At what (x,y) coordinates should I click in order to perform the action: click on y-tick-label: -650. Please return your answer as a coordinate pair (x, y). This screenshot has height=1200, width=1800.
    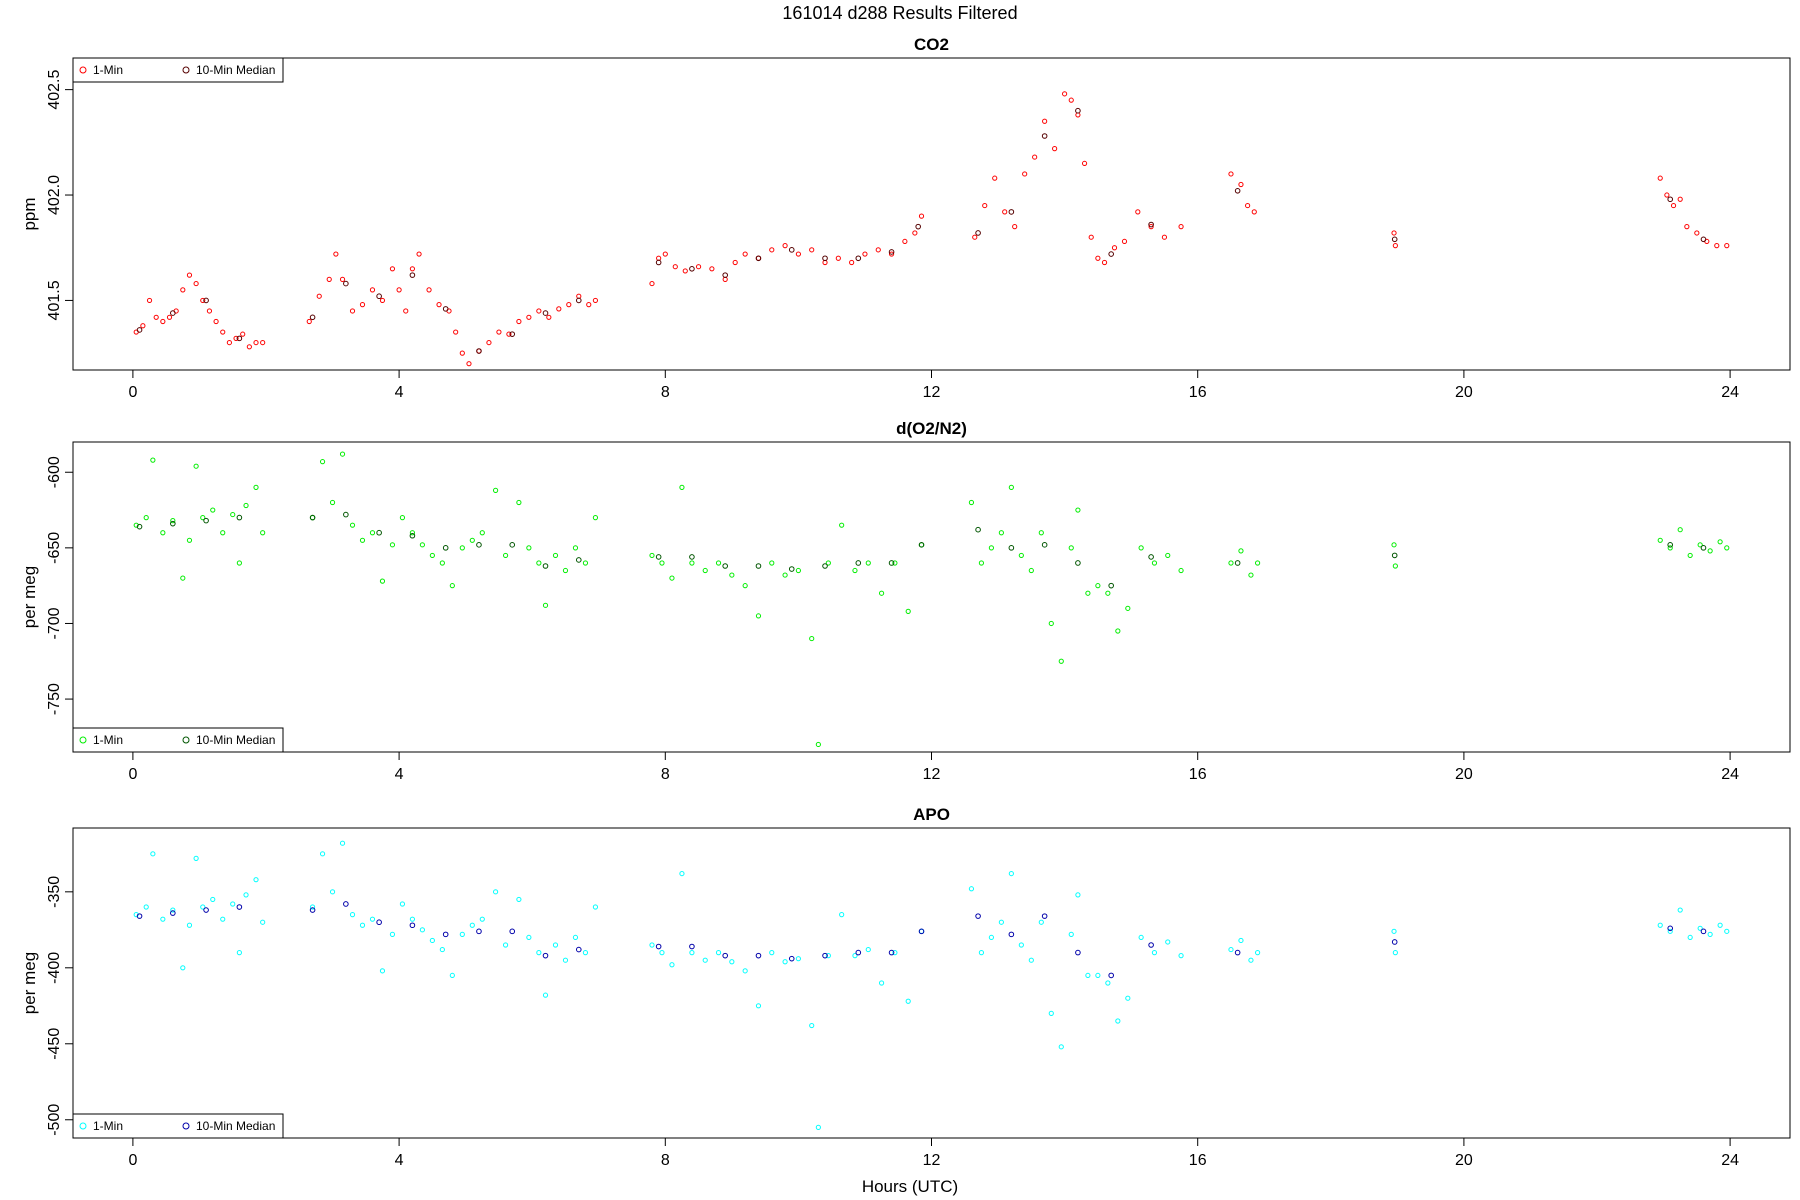
    Looking at the image, I should click on (54, 548).